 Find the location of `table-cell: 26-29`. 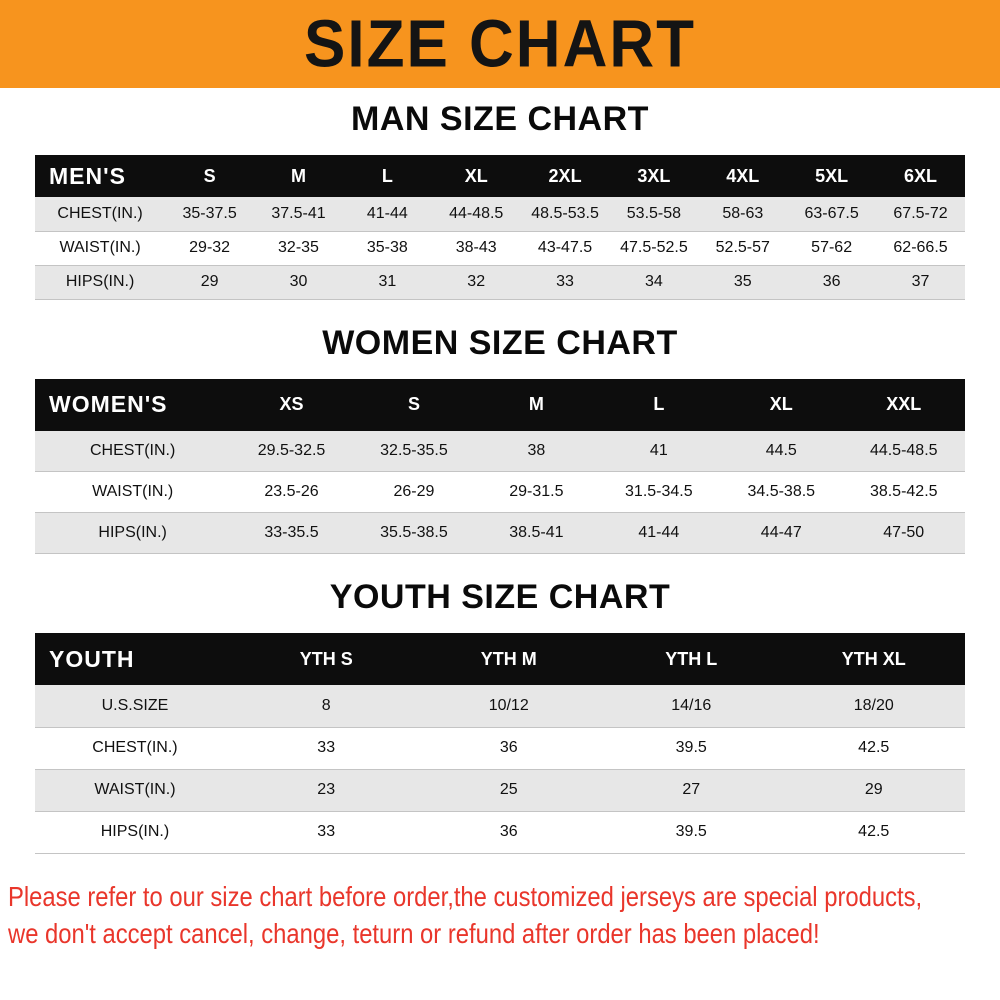

table-cell: 26-29 is located at coordinates (414, 491).